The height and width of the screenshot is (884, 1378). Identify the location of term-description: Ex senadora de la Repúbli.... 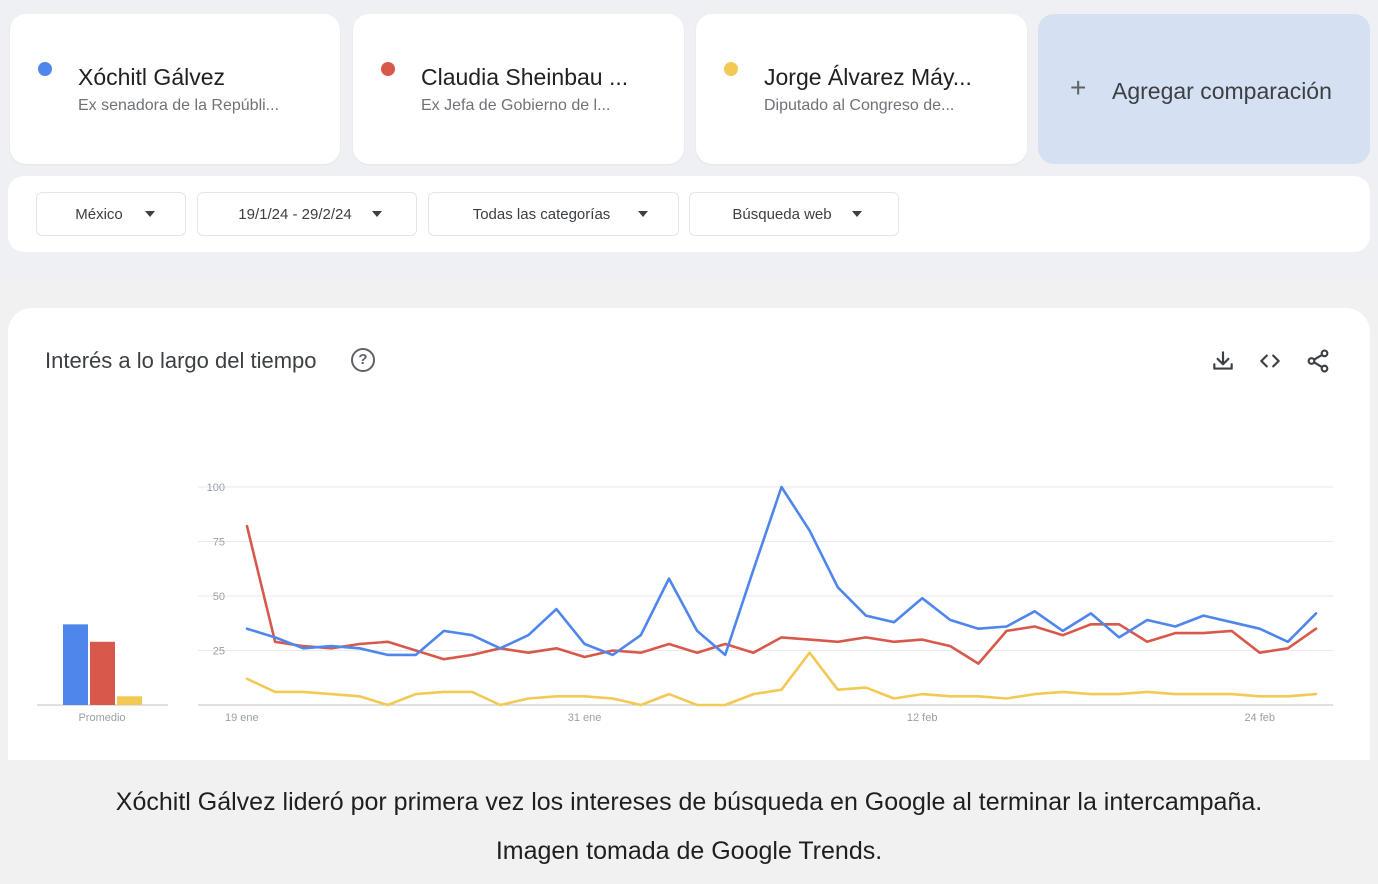
(179, 105).